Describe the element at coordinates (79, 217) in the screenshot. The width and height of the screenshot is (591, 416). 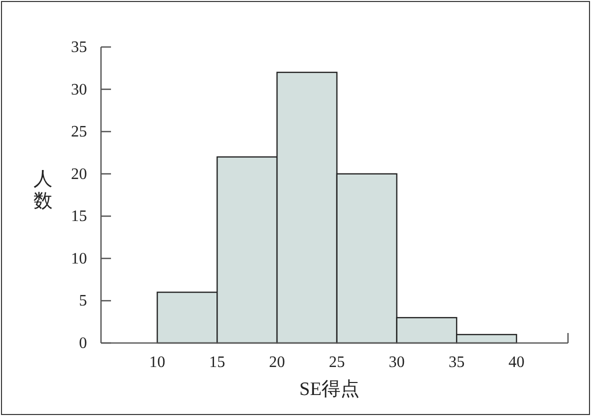
I see `y-tick-label: 15` at that location.